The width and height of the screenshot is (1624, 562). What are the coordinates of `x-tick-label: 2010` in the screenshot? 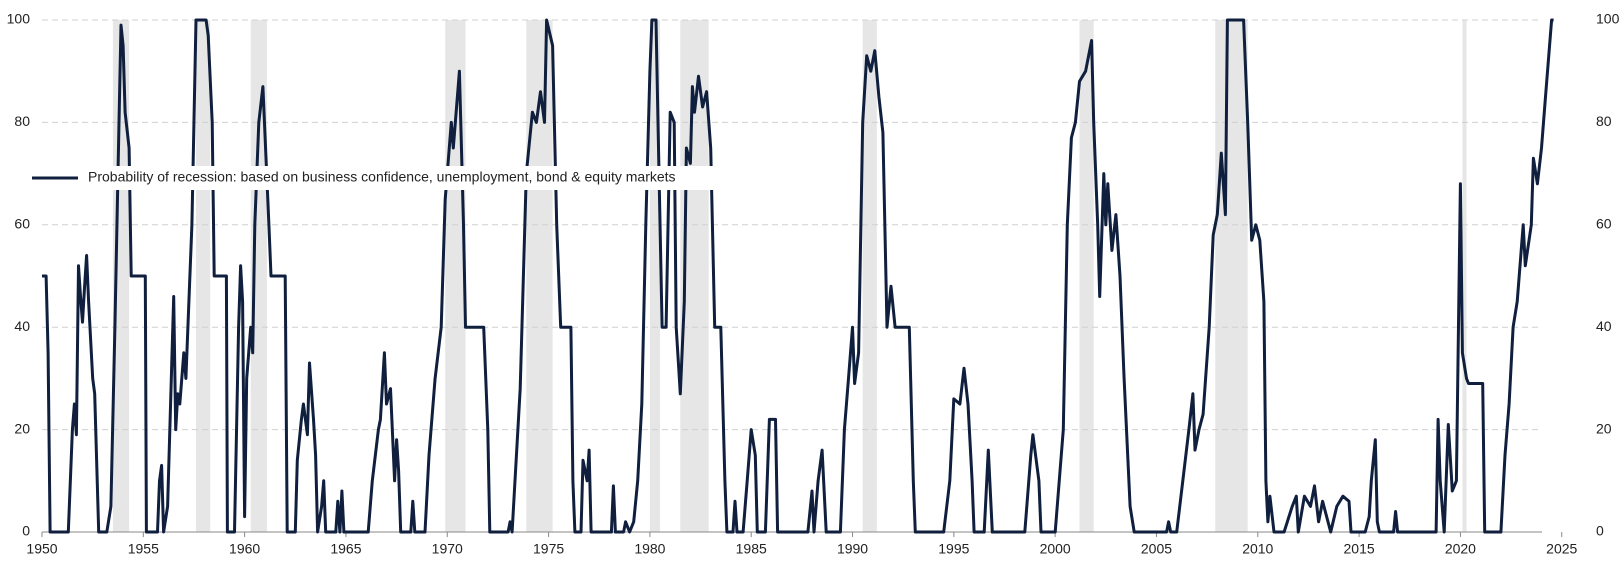 It's located at (1257, 549).